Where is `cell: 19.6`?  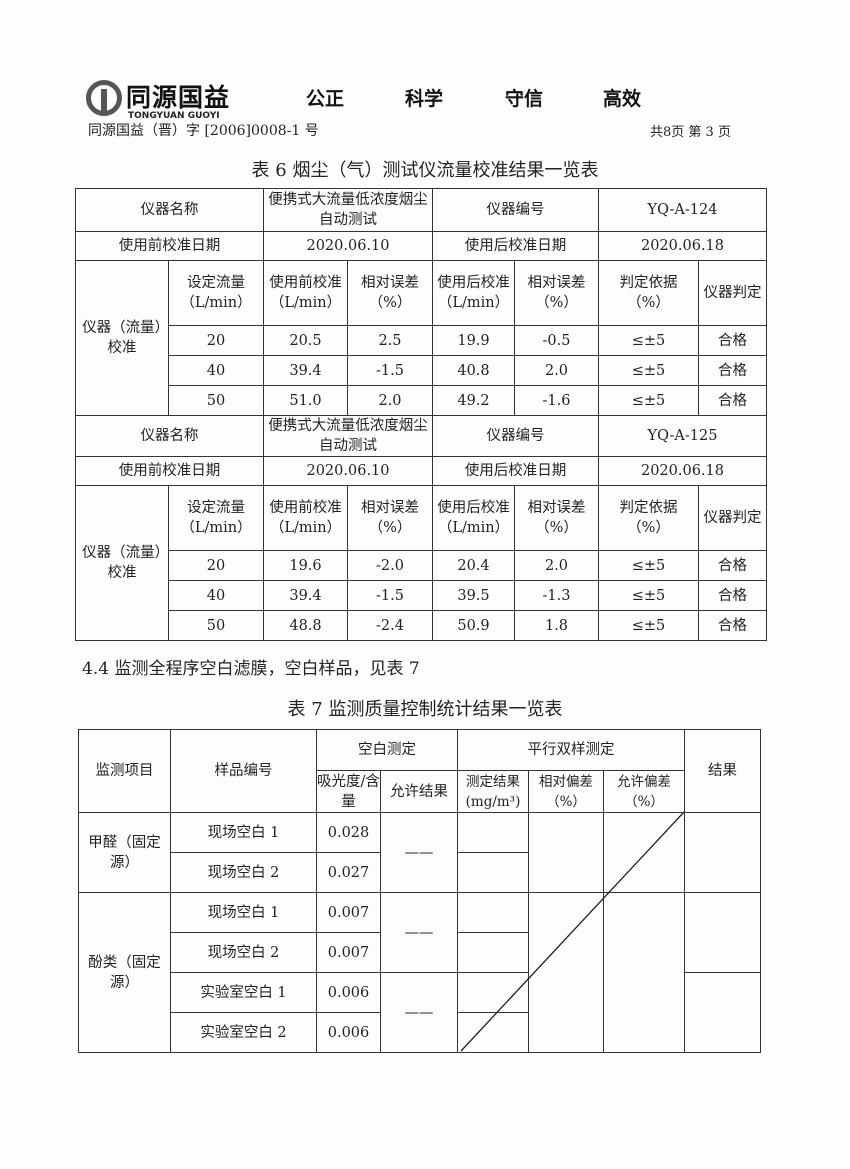
cell: 19.6 is located at coordinates (305, 565).